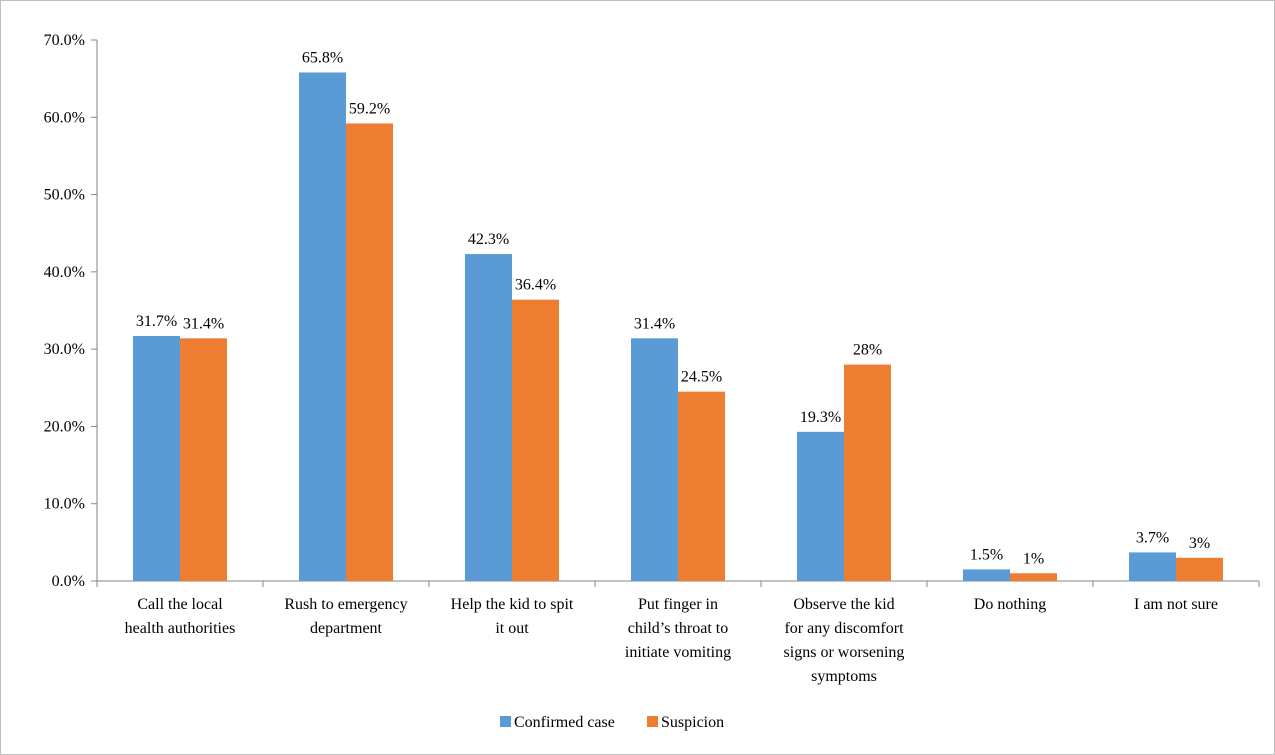 This screenshot has width=1275, height=755. I want to click on data-label: 65.8%, so click(322, 57).